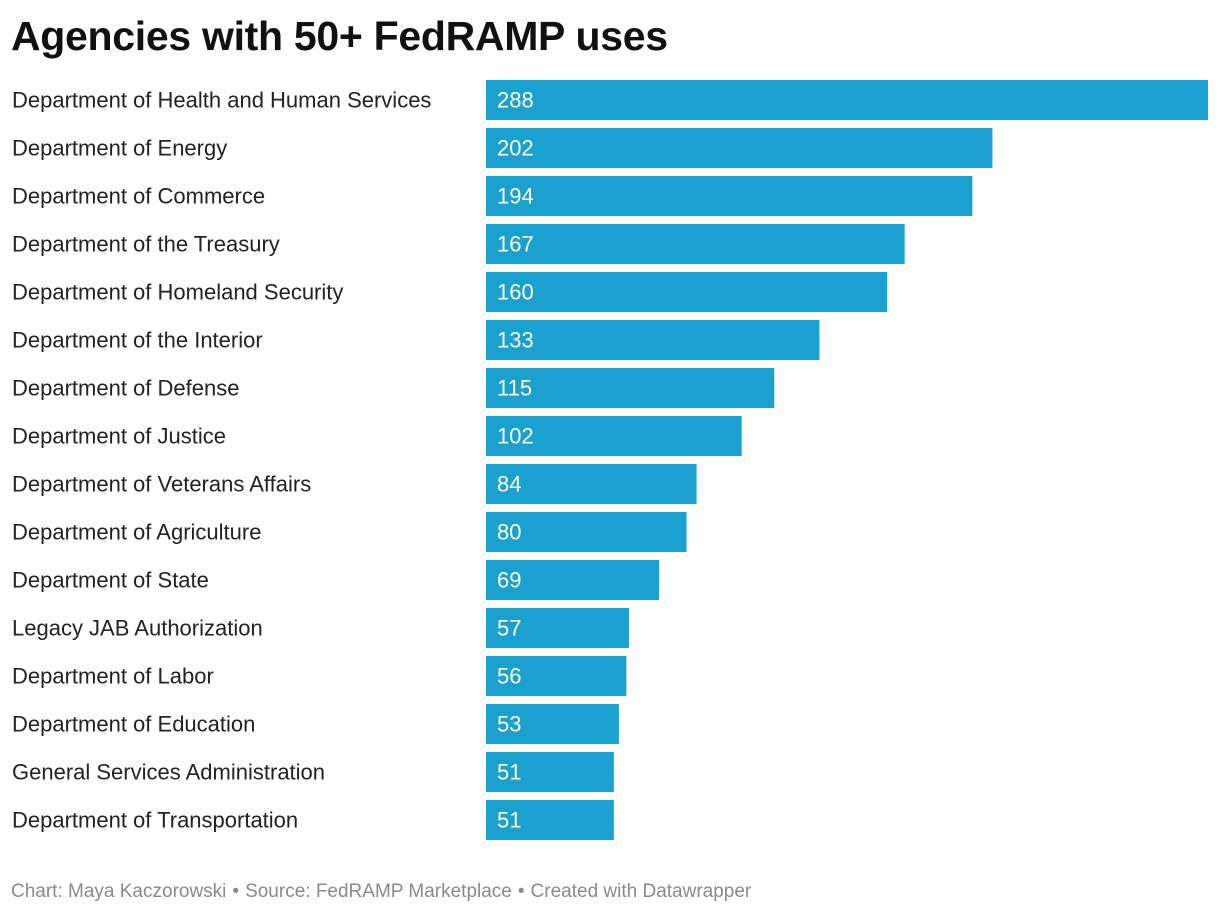 Image resolution: width=1220 pixels, height=916 pixels. Describe the element at coordinates (119, 891) in the screenshot. I see `chart-credit: Chart: Maya Kaczorowski` at that location.